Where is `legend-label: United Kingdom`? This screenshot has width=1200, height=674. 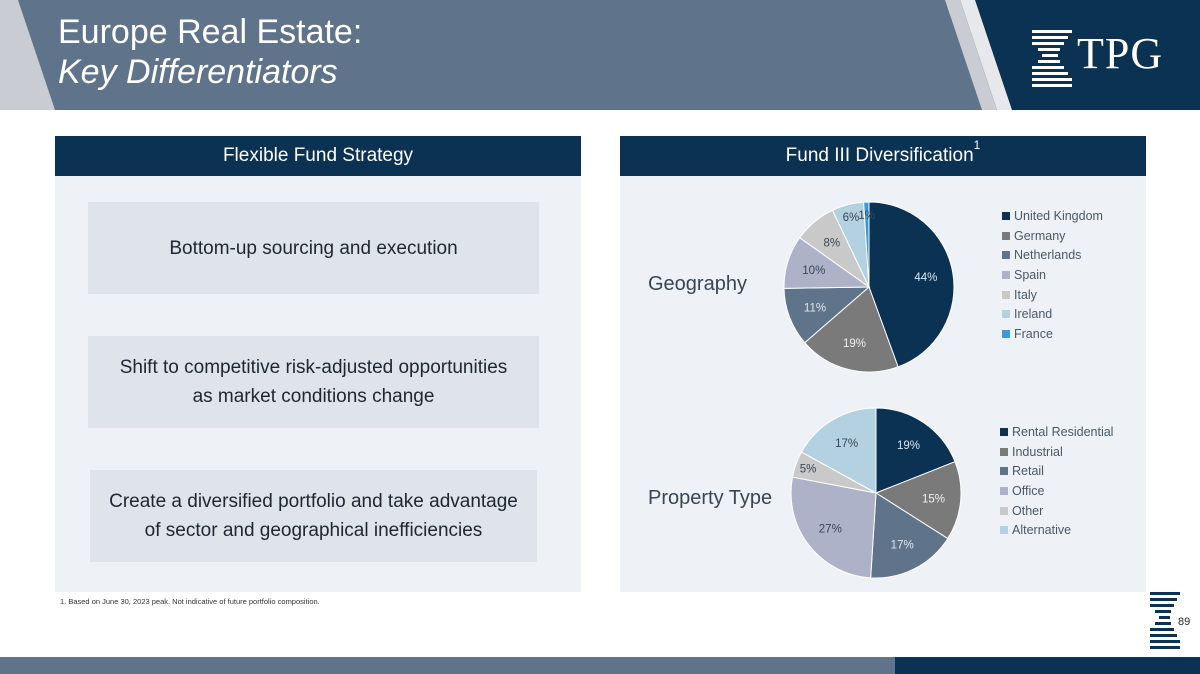
legend-label: United Kingdom is located at coordinates (1058, 215).